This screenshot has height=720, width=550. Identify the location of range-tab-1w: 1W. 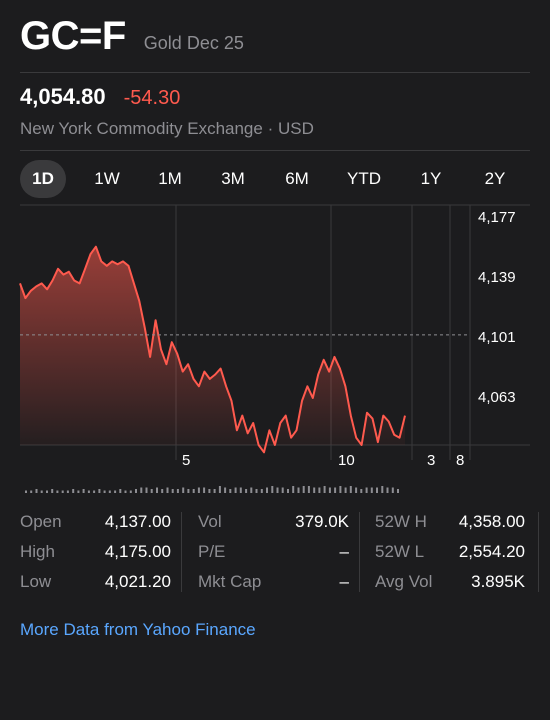
(107, 178).